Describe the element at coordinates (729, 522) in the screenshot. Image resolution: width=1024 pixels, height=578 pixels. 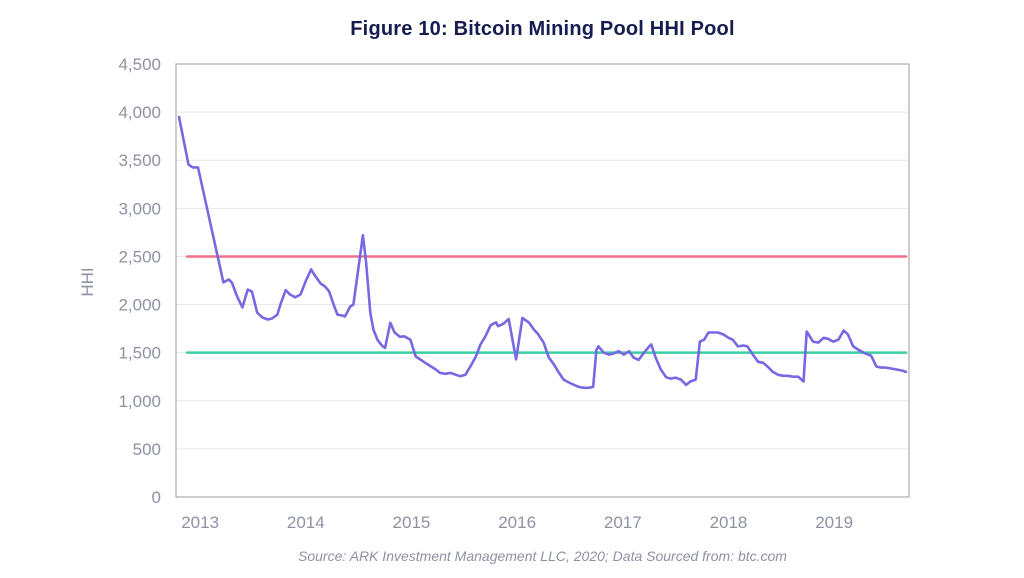
I see `x-tick-label: 2018` at that location.